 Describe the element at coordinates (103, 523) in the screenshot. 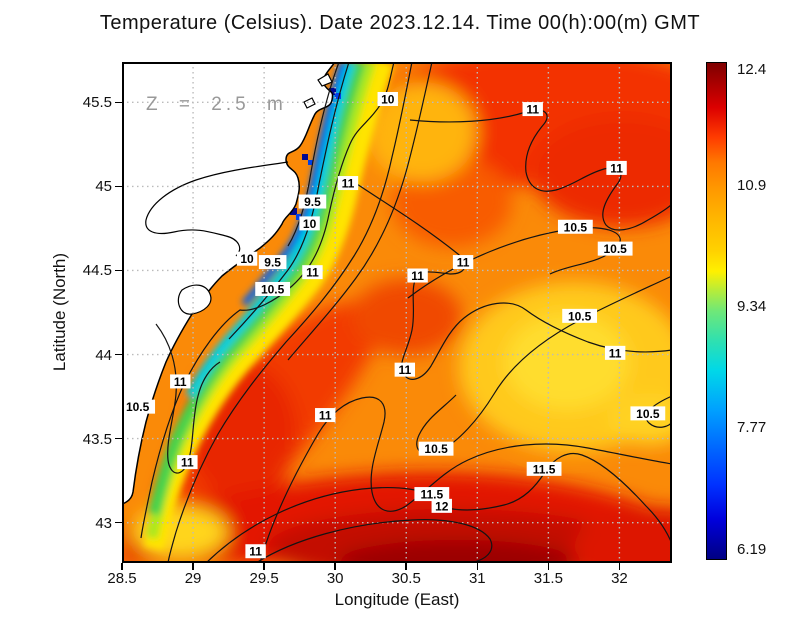

I see `y-tick-label: 43` at that location.